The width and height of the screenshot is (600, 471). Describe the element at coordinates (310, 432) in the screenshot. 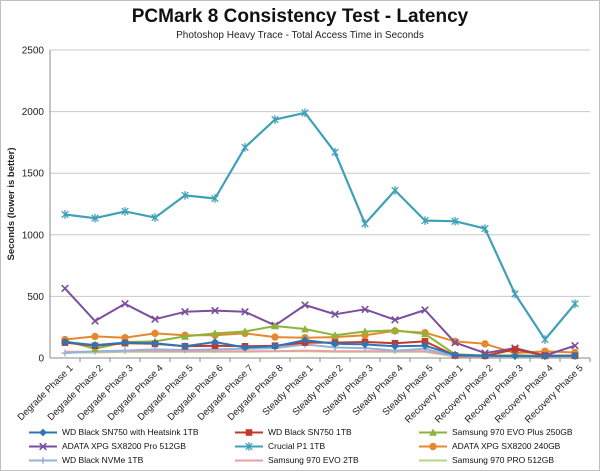

I see `legend-label: WD Black SN750 1TB` at that location.